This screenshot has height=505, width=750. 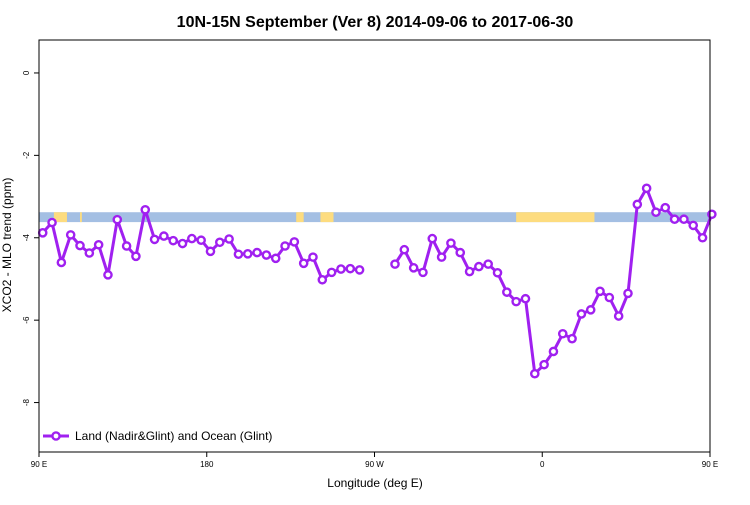 What do you see at coordinates (26, 402) in the screenshot?
I see `y-tick-label: -8` at bounding box center [26, 402].